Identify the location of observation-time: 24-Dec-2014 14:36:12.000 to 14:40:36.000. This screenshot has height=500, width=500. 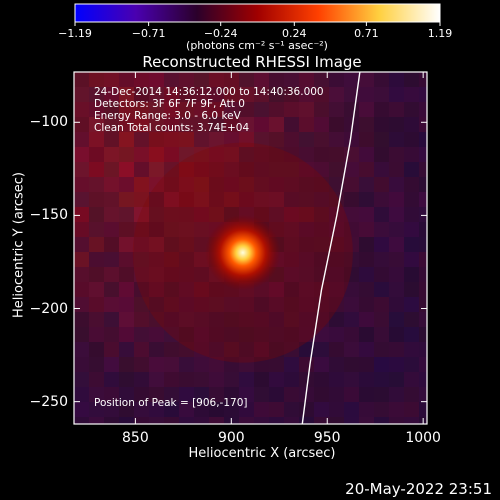
(209, 92).